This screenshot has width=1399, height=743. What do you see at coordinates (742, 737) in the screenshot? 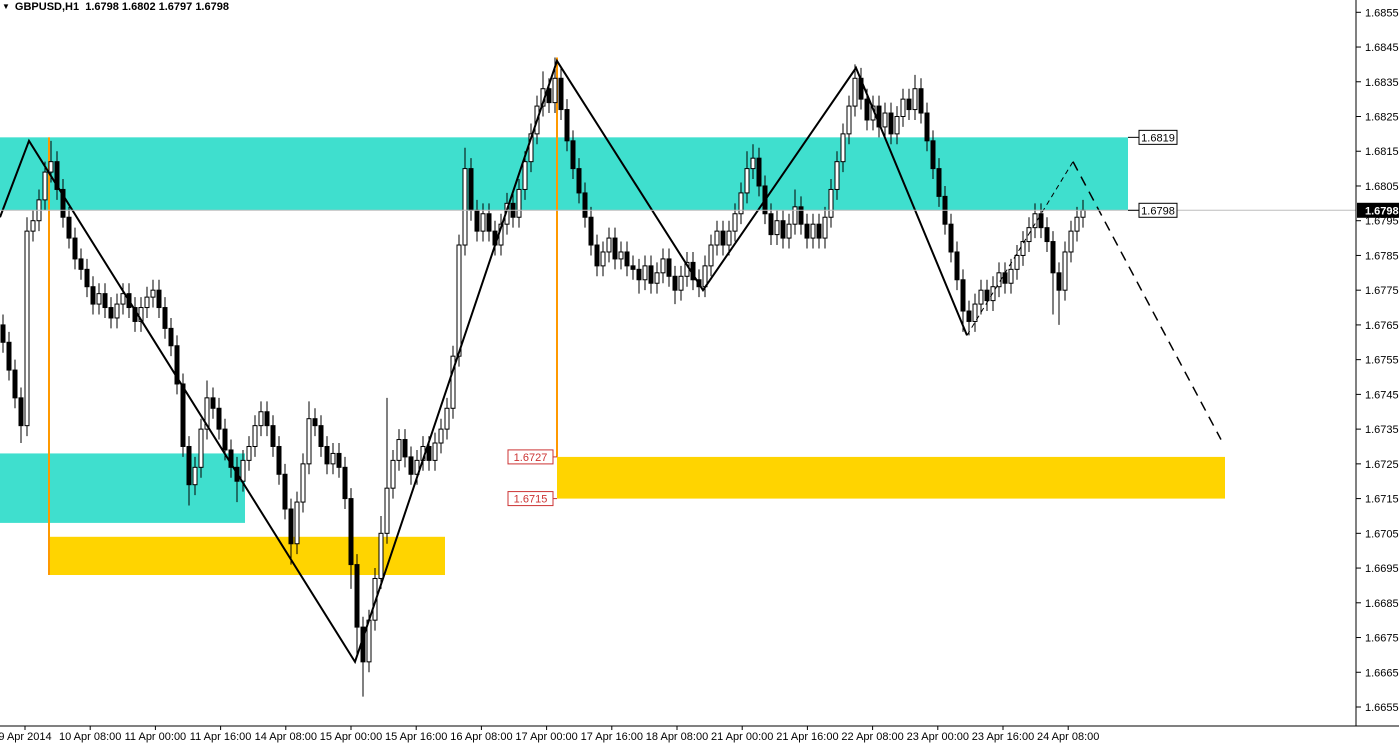
I see `date-label: 21 Apr 00:00` at bounding box center [742, 737].